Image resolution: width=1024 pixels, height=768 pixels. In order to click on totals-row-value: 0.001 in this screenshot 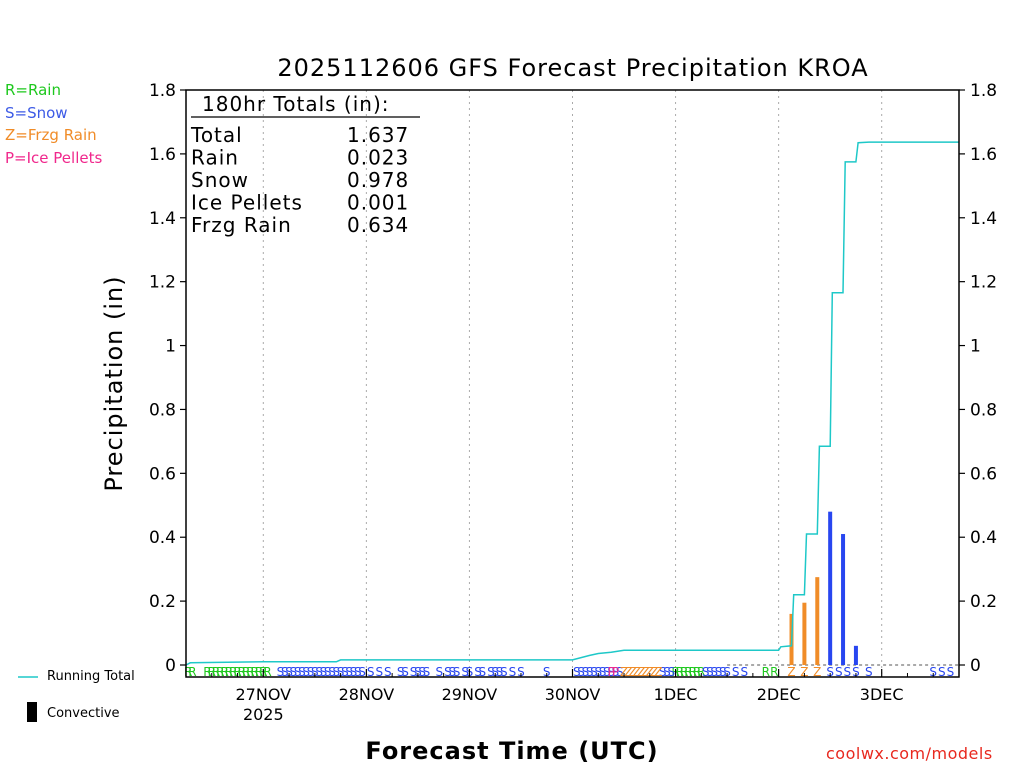, I will do `click(378, 203)`.